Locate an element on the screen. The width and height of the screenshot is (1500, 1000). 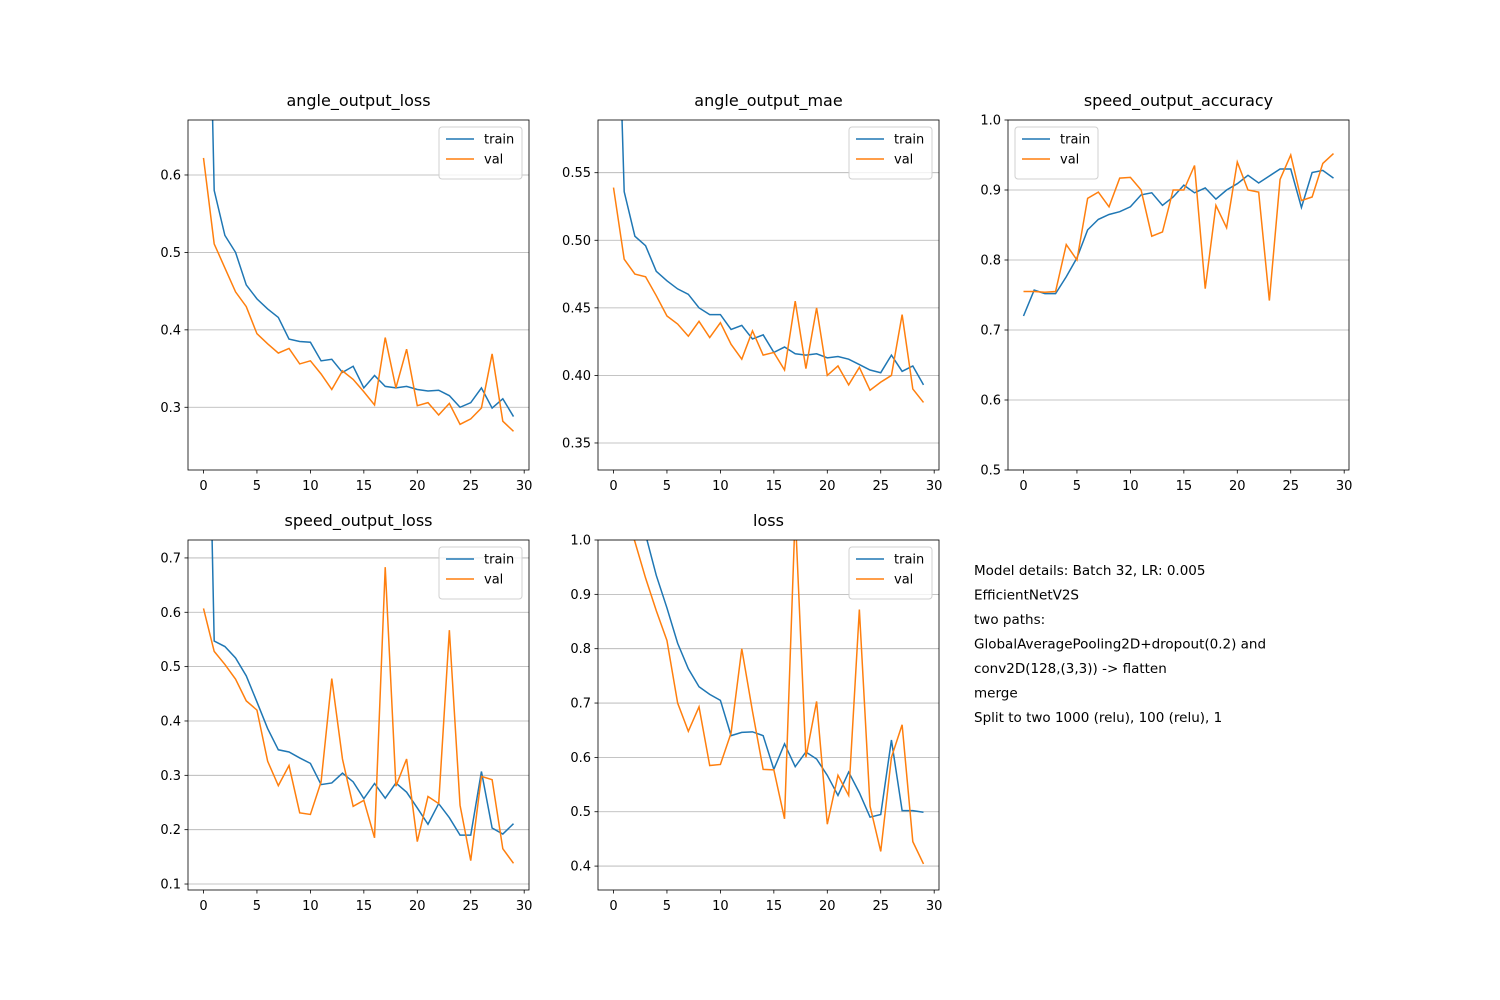
y-tick-label: 0.50 is located at coordinates (576, 241).